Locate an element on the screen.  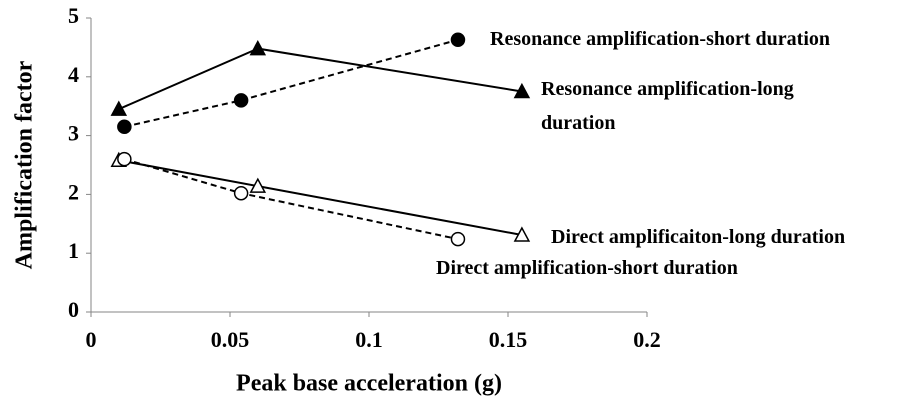
y-tick-label: 0 is located at coordinates (73, 309).